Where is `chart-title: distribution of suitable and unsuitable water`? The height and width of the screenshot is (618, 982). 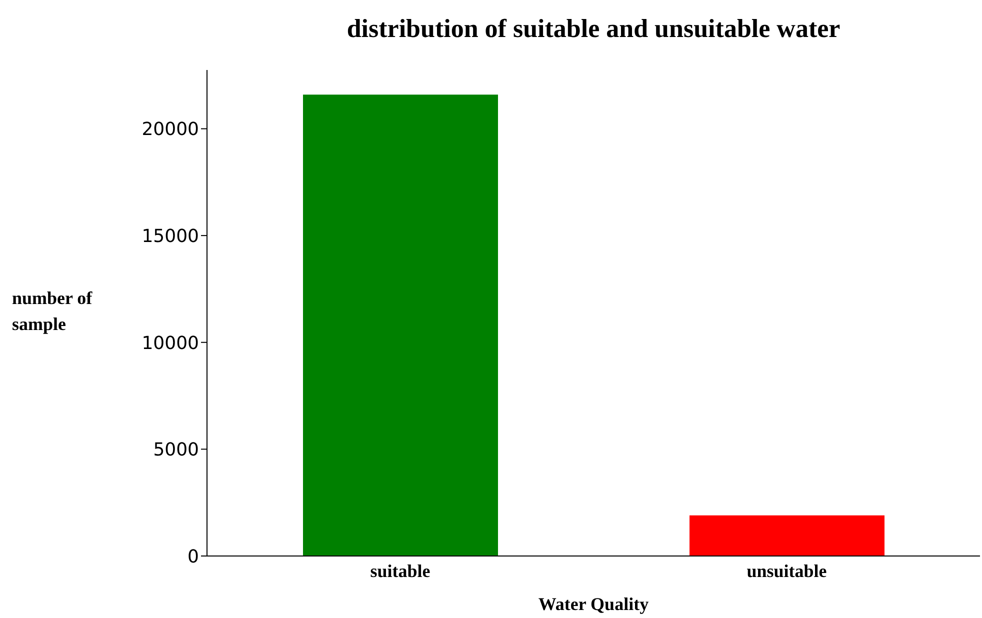 chart-title: distribution of suitable and unsuitable water is located at coordinates (594, 29).